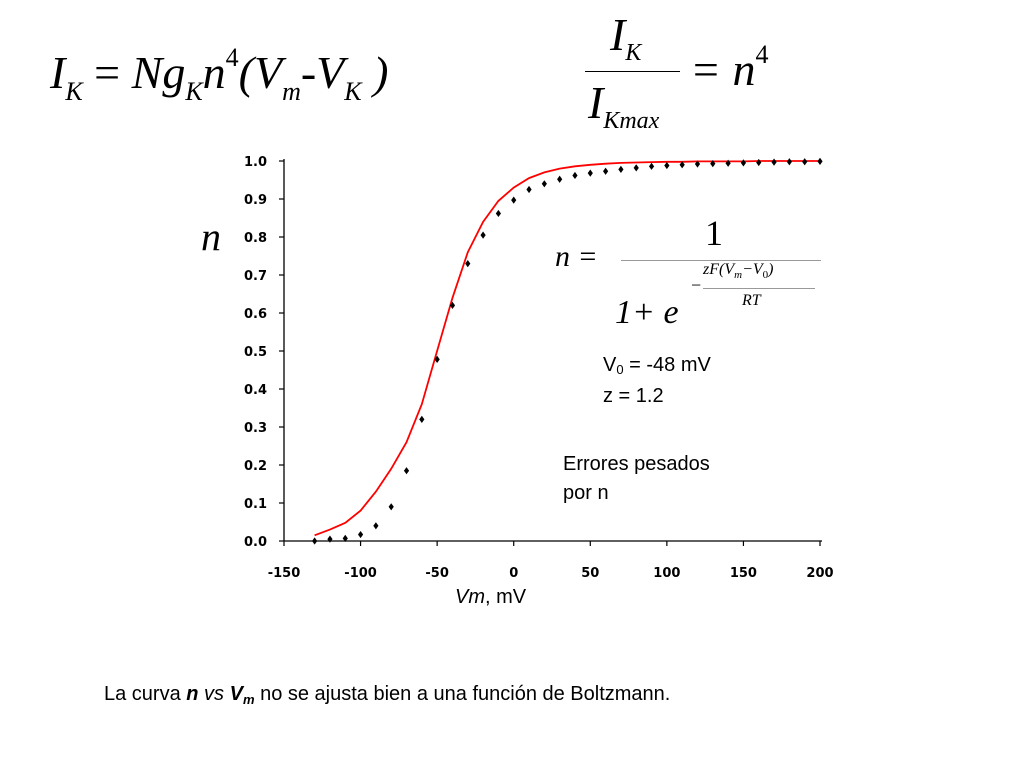 The width and height of the screenshot is (1024, 768). What do you see at coordinates (636, 464) in the screenshot?
I see `note-line-1: Errores pesados` at bounding box center [636, 464].